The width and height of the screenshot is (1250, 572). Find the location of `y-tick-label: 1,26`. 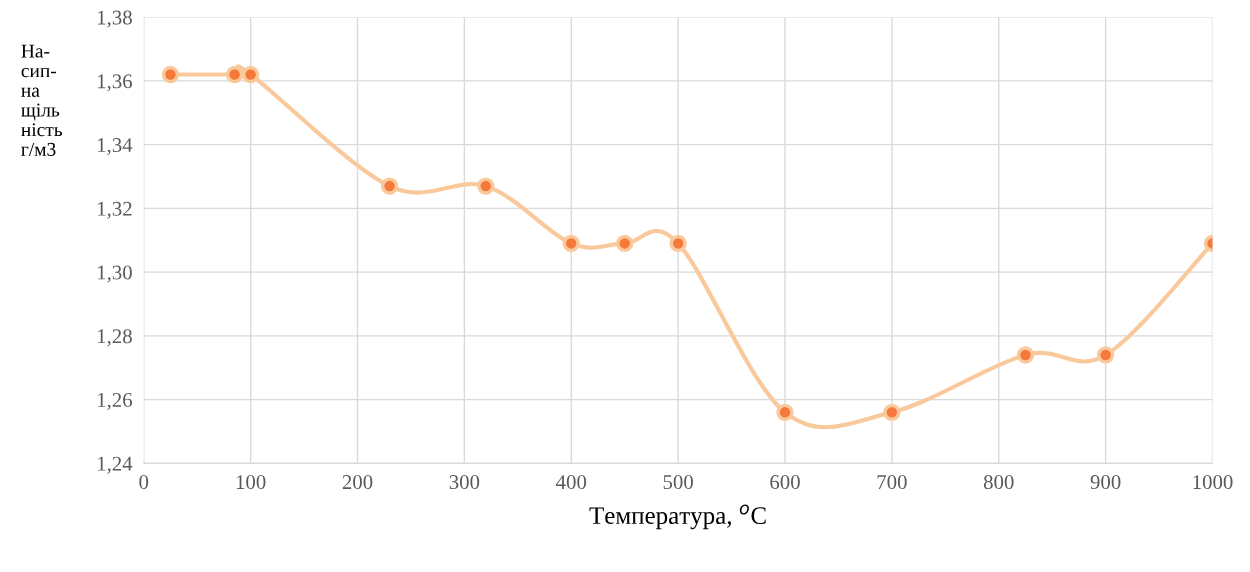

y-tick-label: 1,26 is located at coordinates (115, 402).